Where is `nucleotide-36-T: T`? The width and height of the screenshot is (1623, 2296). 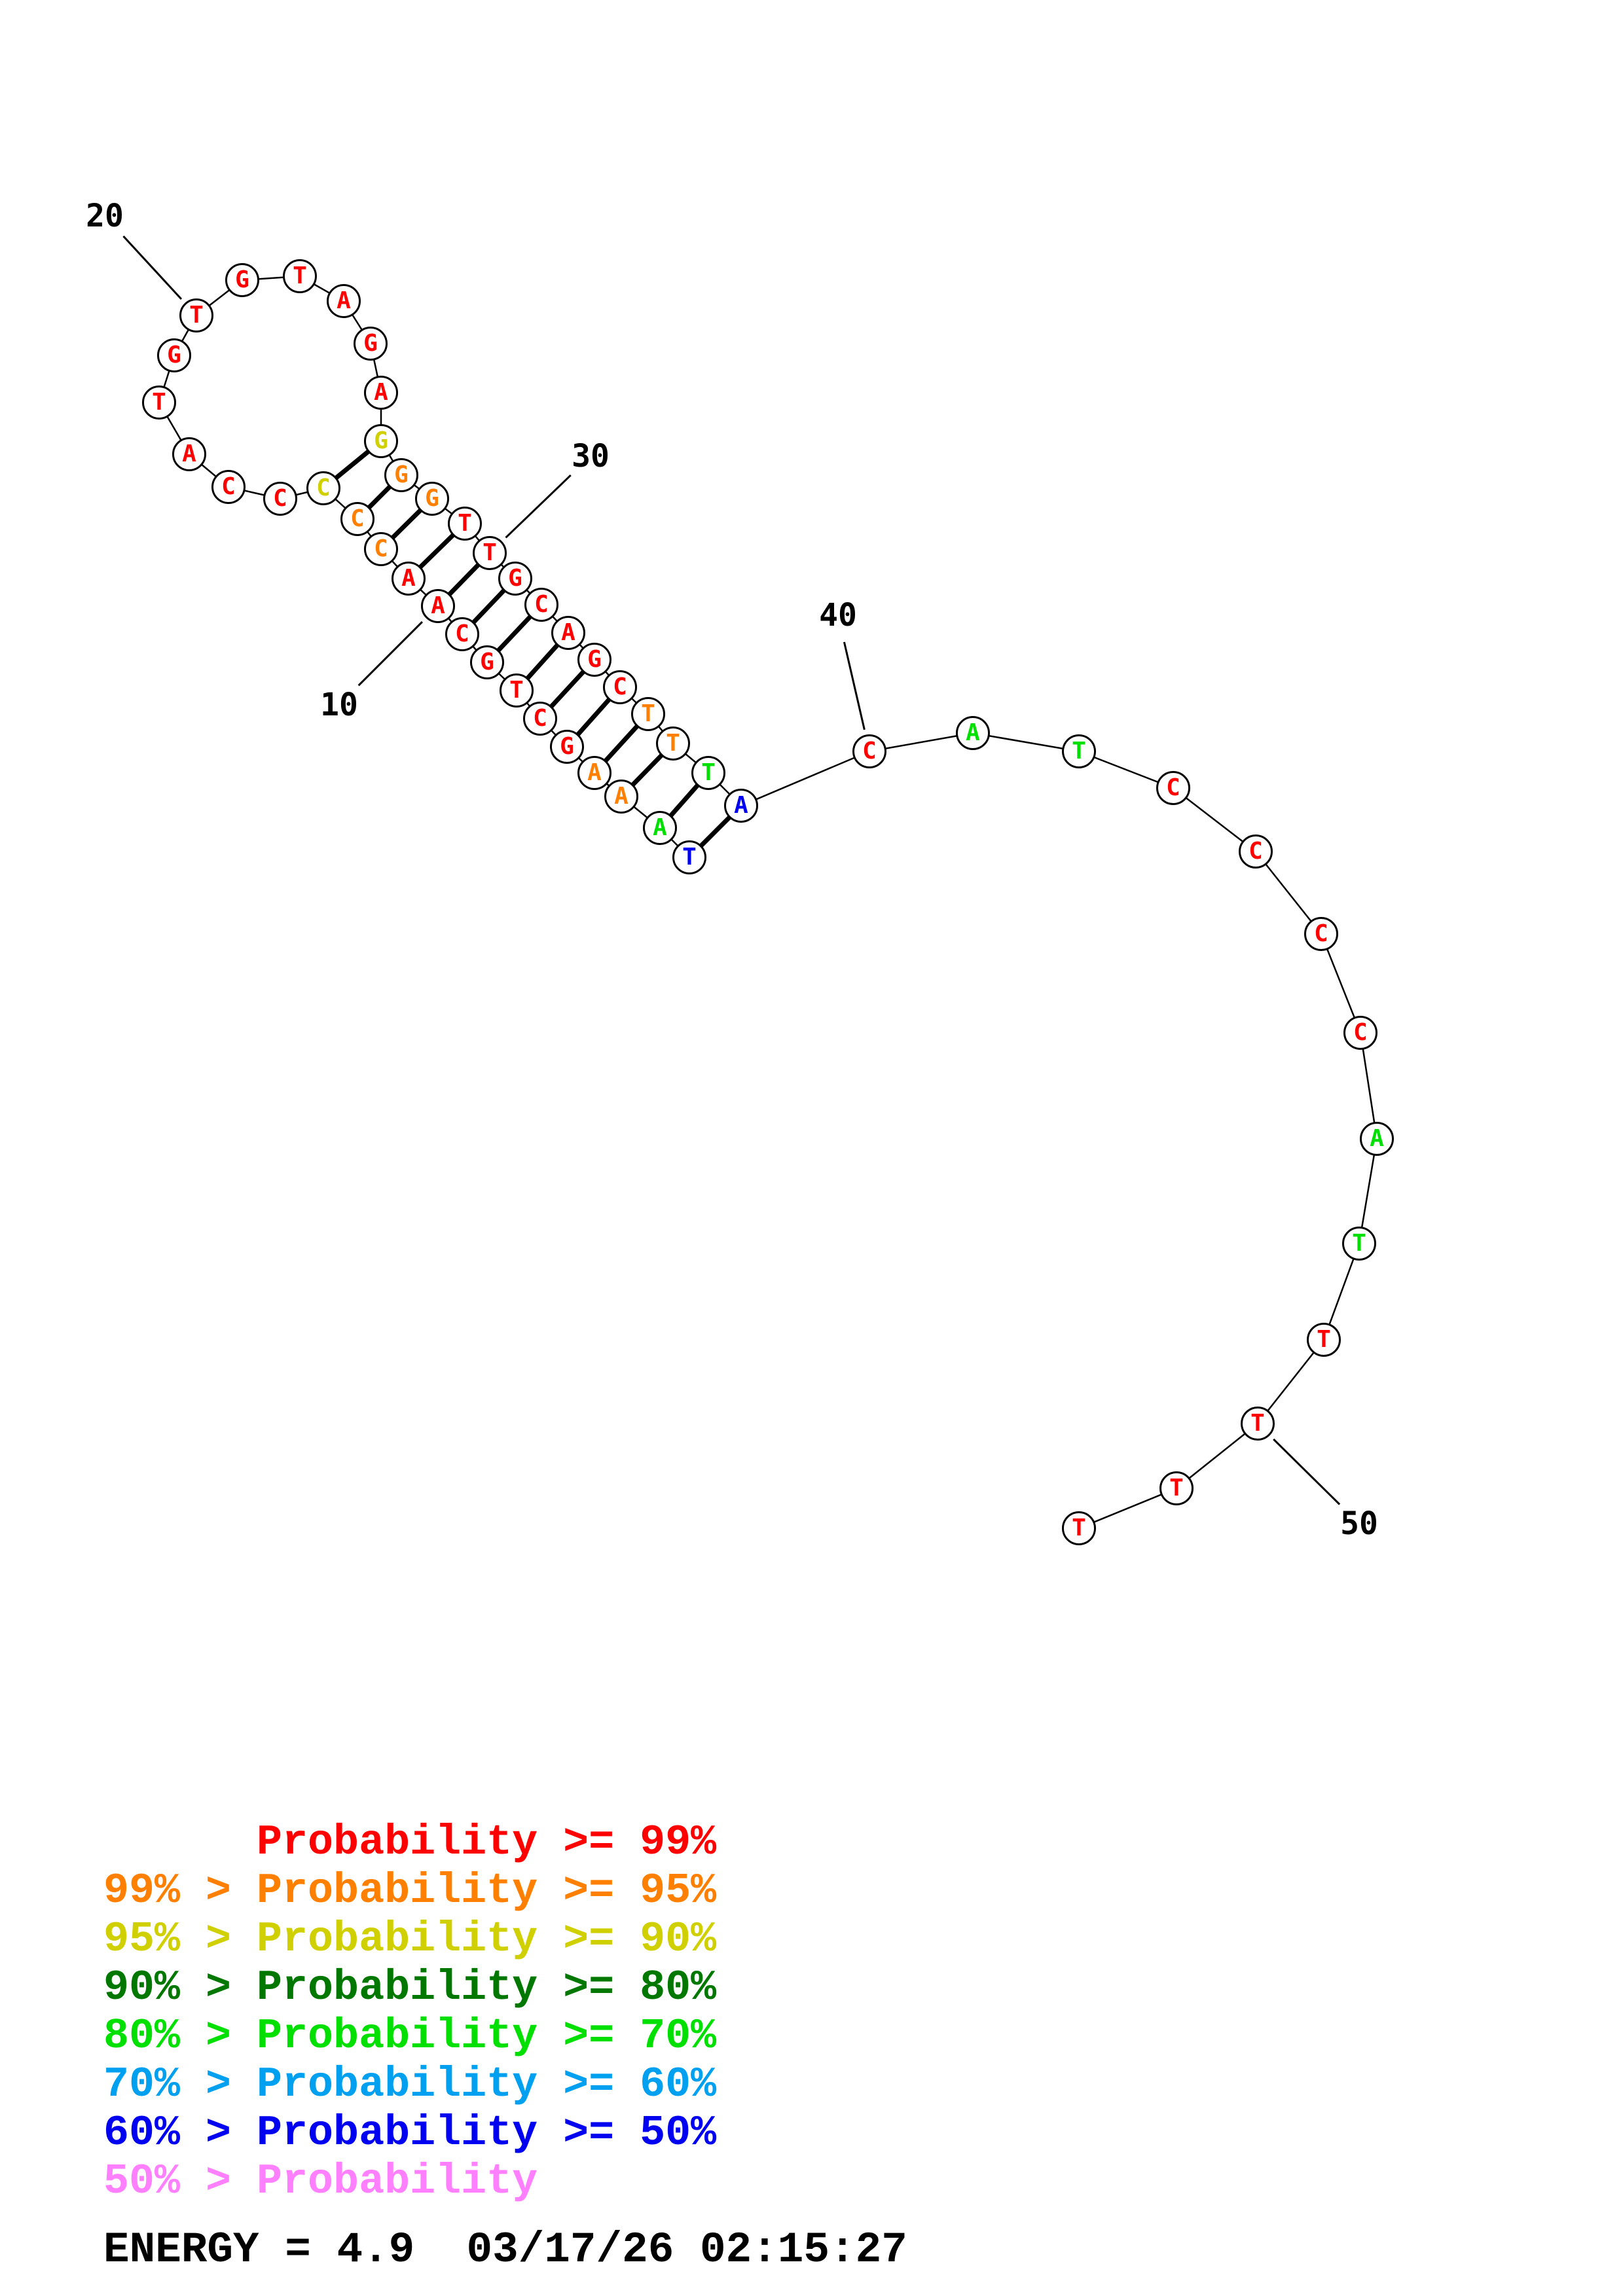
nucleotide-36-T: T is located at coordinates (648, 714).